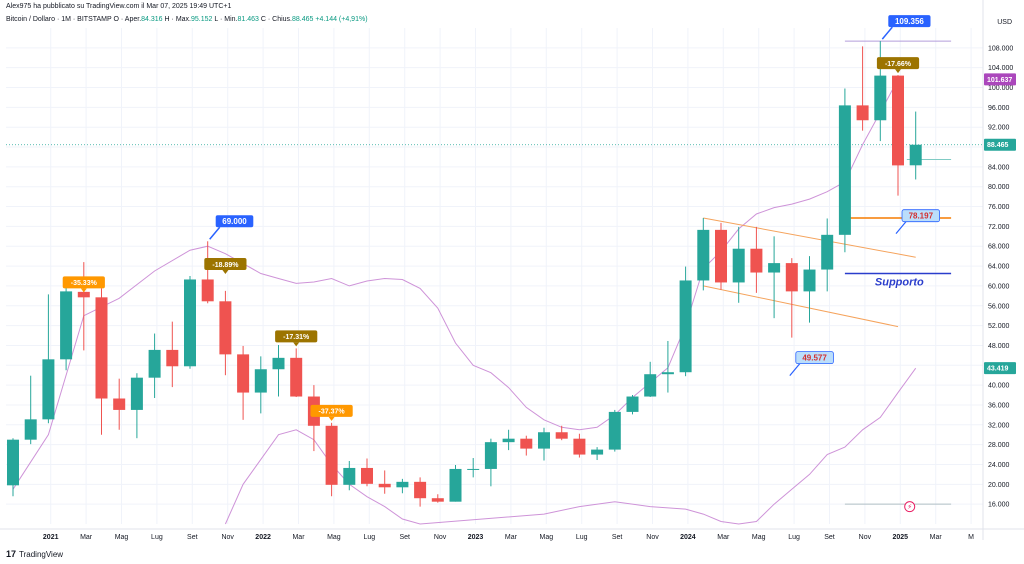 The width and height of the screenshot is (1024, 564). I want to click on annotation-label: 69.000, so click(234, 221).